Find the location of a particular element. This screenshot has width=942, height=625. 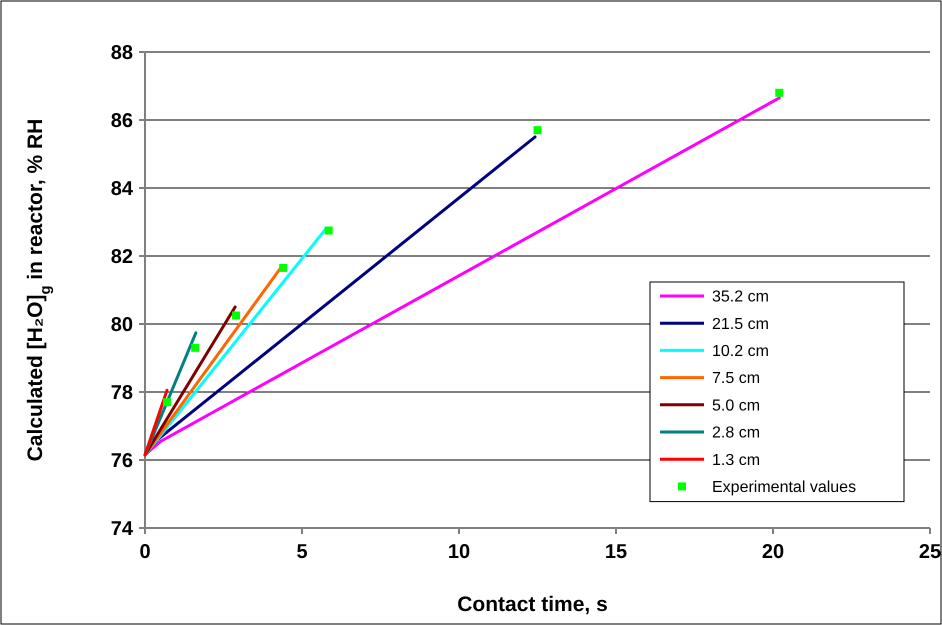

y-tick-label: 74 is located at coordinates (122, 529).